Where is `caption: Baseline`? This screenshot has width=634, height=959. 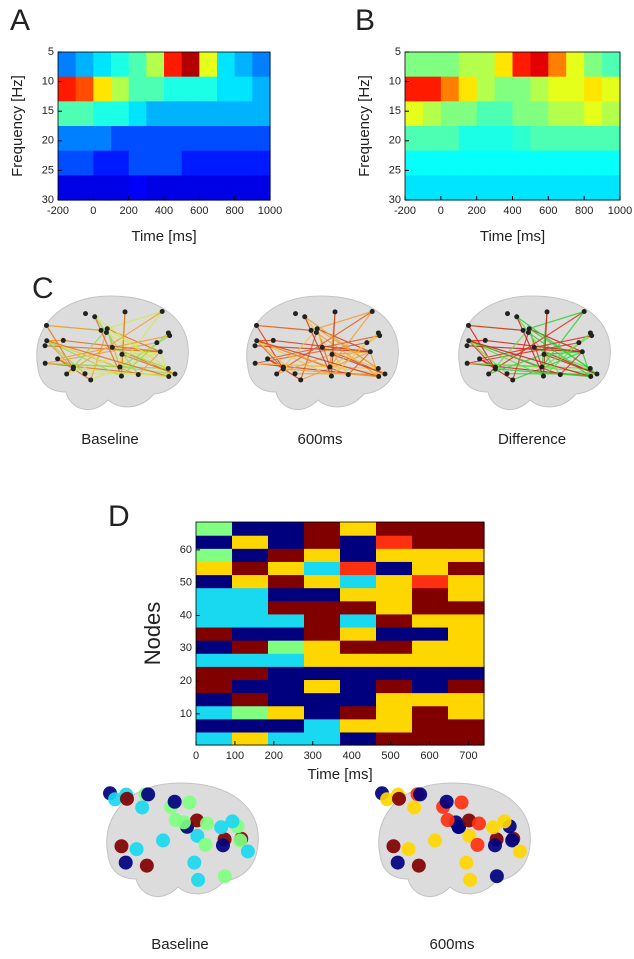 caption: Baseline is located at coordinates (180, 944).